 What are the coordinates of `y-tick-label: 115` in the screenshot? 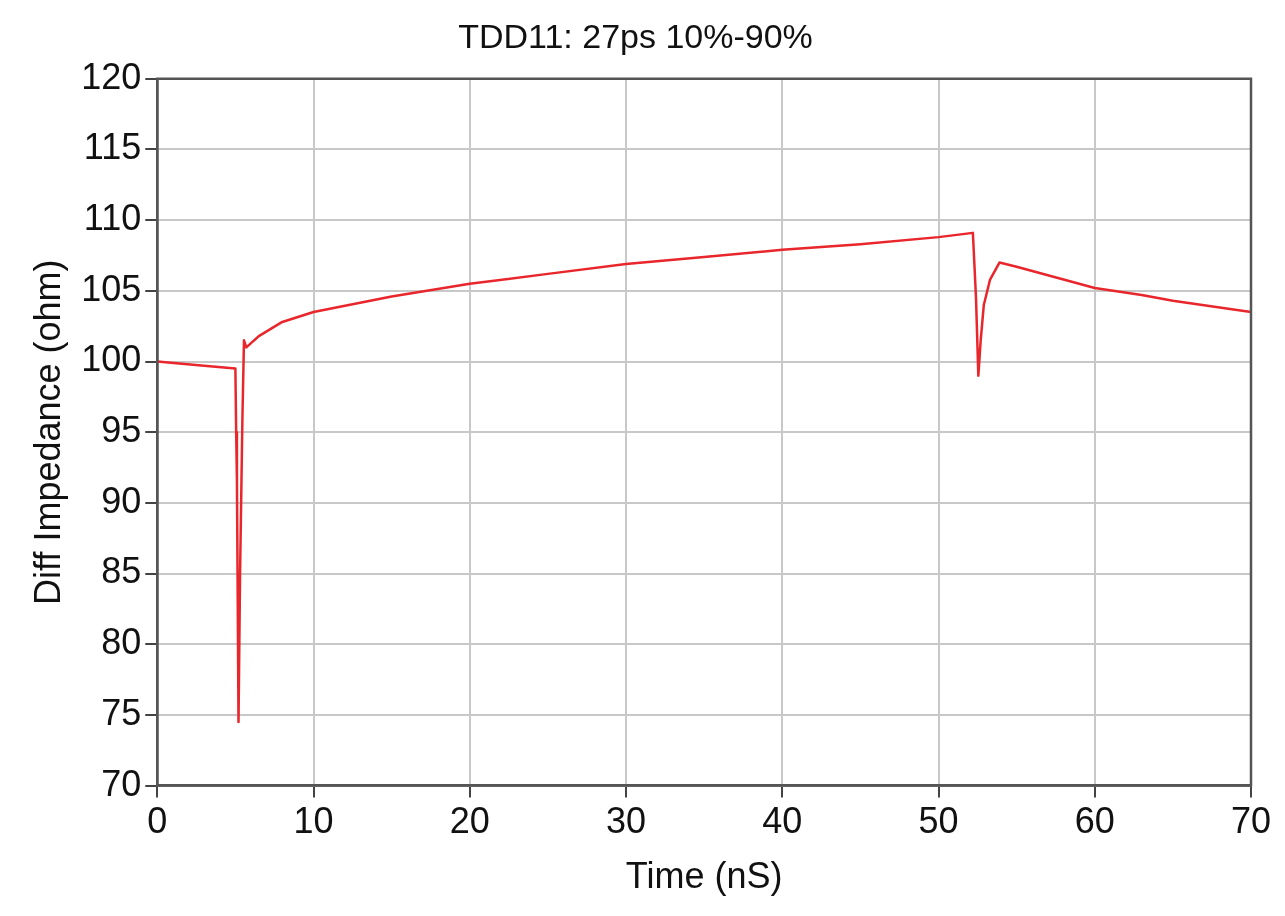 It's located at (112, 147).